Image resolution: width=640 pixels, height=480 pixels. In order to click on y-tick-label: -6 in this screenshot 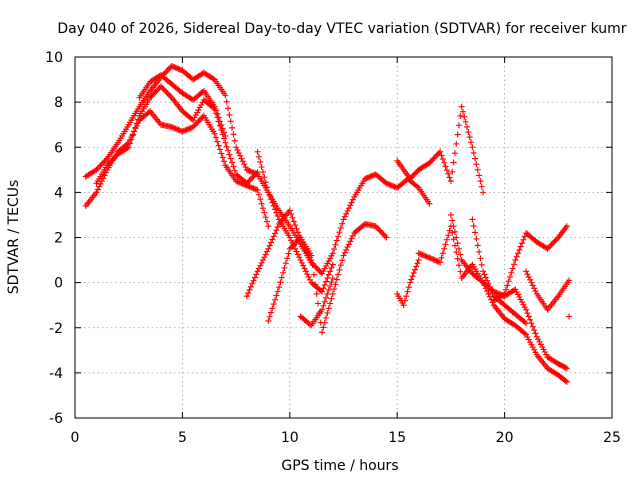, I will do `click(56, 419)`.